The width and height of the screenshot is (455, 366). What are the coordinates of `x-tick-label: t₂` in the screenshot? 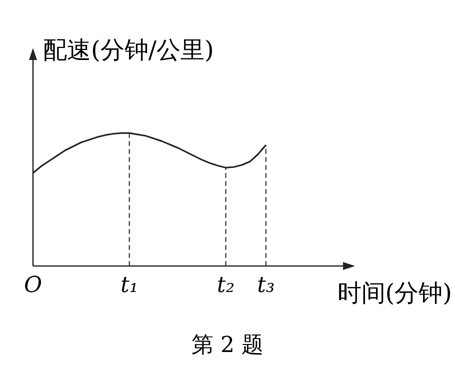 It's located at (225, 285).